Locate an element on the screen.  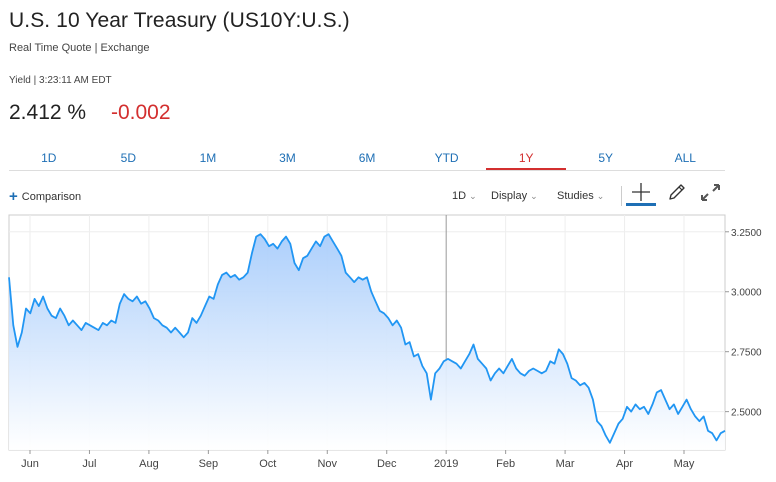
tab-1y: 1Y is located at coordinates (526, 159).